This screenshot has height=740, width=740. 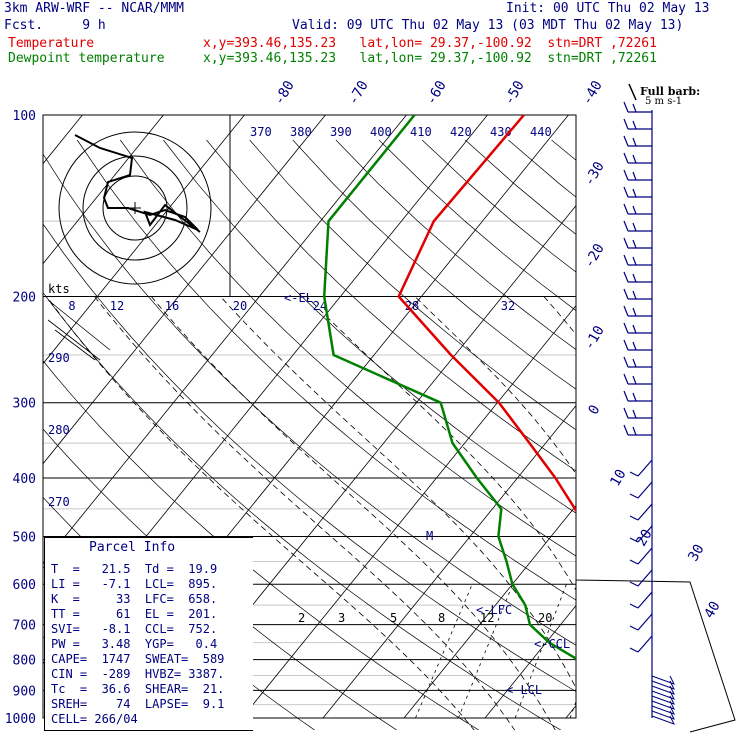 I want to click on pressure-label: 300, so click(x=24, y=404).